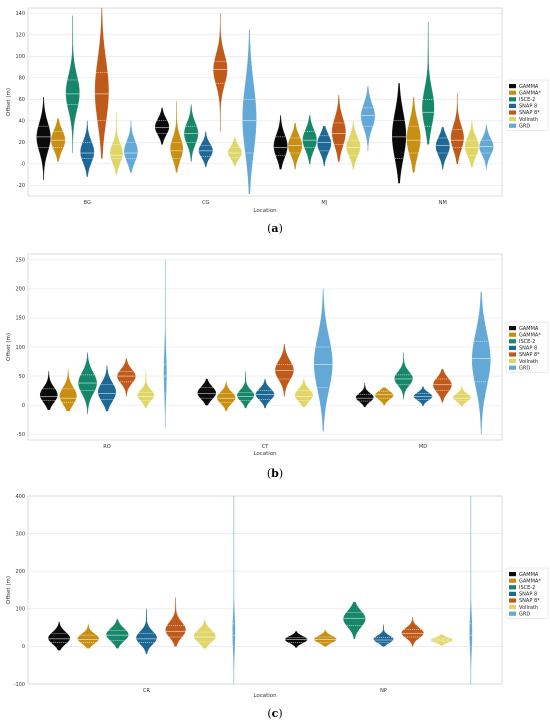 Image resolution: width=550 pixels, height=728 pixels. Describe the element at coordinates (325, 638) in the screenshot. I see `violin-NP-GAMMA*` at that location.